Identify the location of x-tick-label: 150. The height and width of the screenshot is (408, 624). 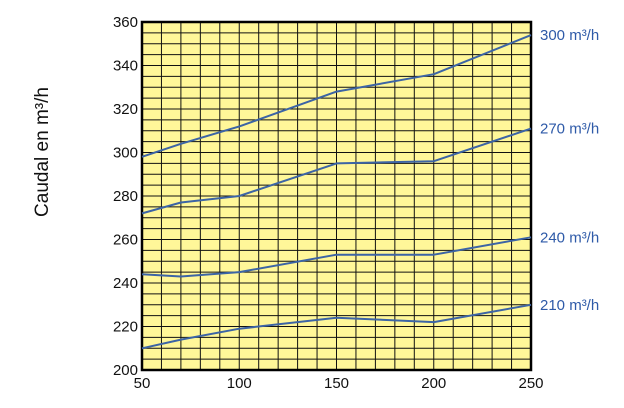
(336, 383).